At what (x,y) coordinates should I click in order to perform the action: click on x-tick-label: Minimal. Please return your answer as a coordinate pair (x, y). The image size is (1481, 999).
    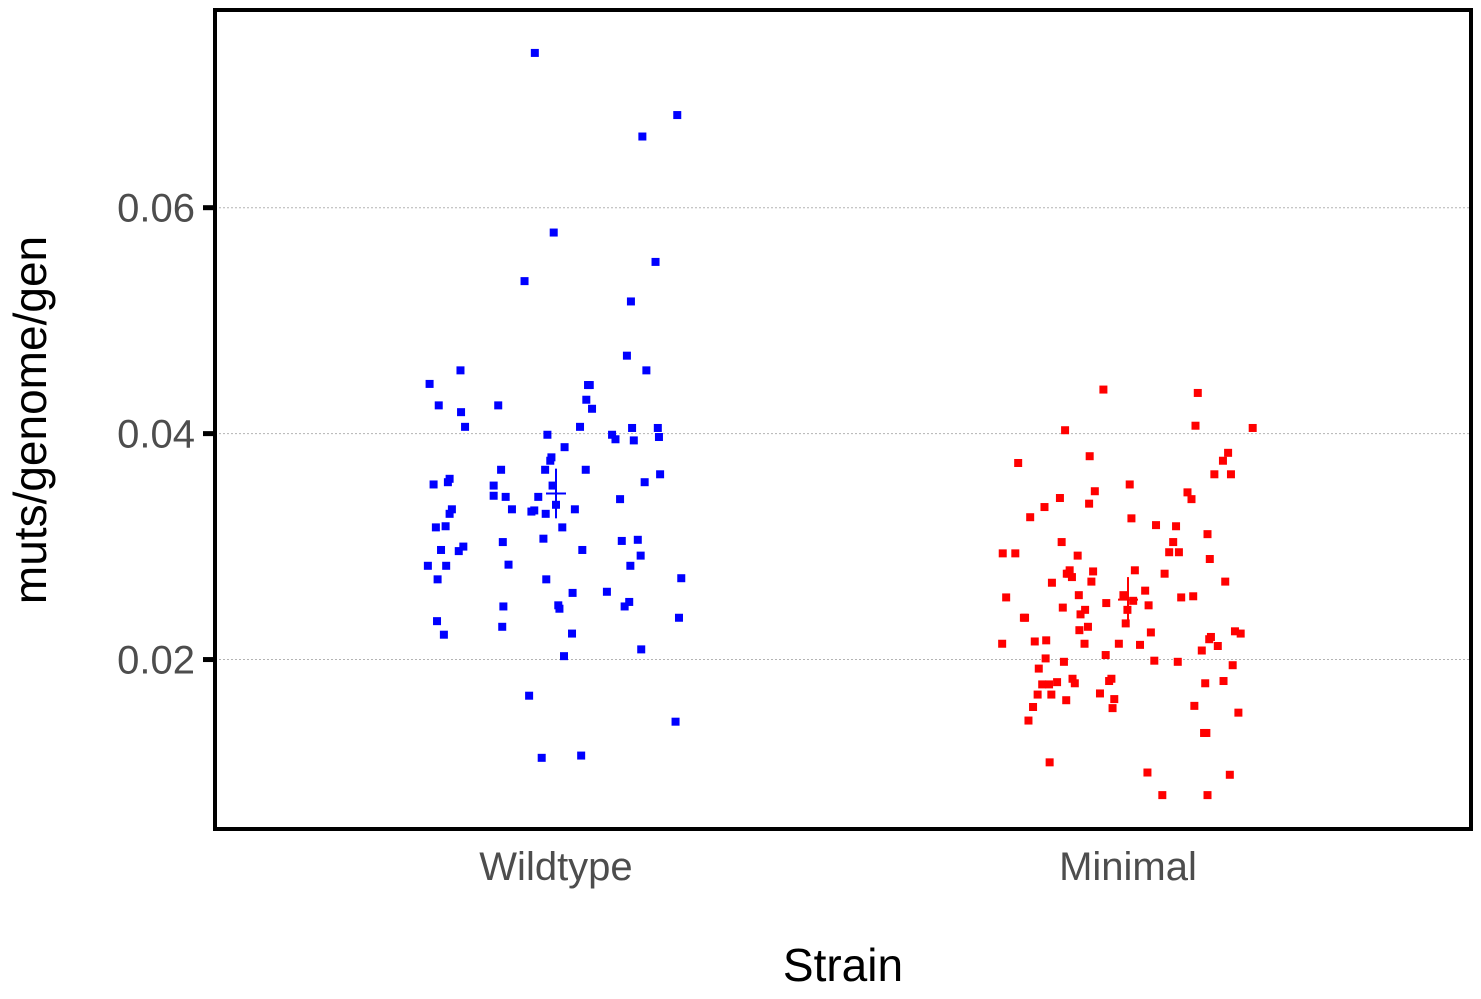
    Looking at the image, I should click on (1128, 867).